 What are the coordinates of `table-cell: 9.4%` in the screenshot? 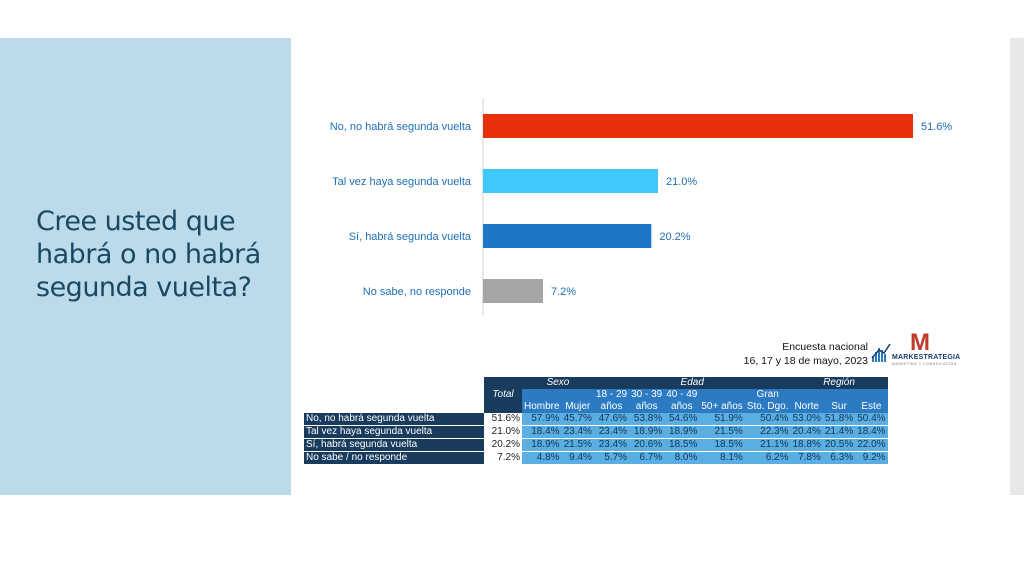 It's located at (577, 458).